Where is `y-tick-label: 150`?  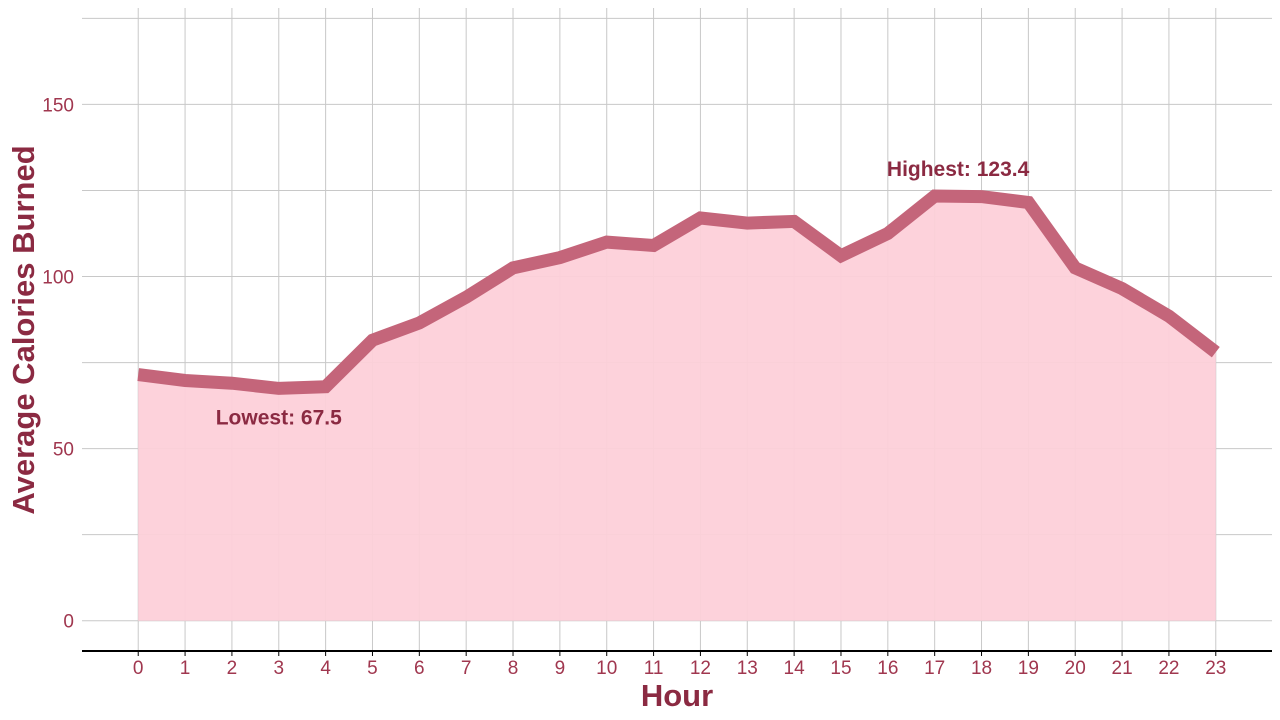
y-tick-label: 150 is located at coordinates (58, 105).